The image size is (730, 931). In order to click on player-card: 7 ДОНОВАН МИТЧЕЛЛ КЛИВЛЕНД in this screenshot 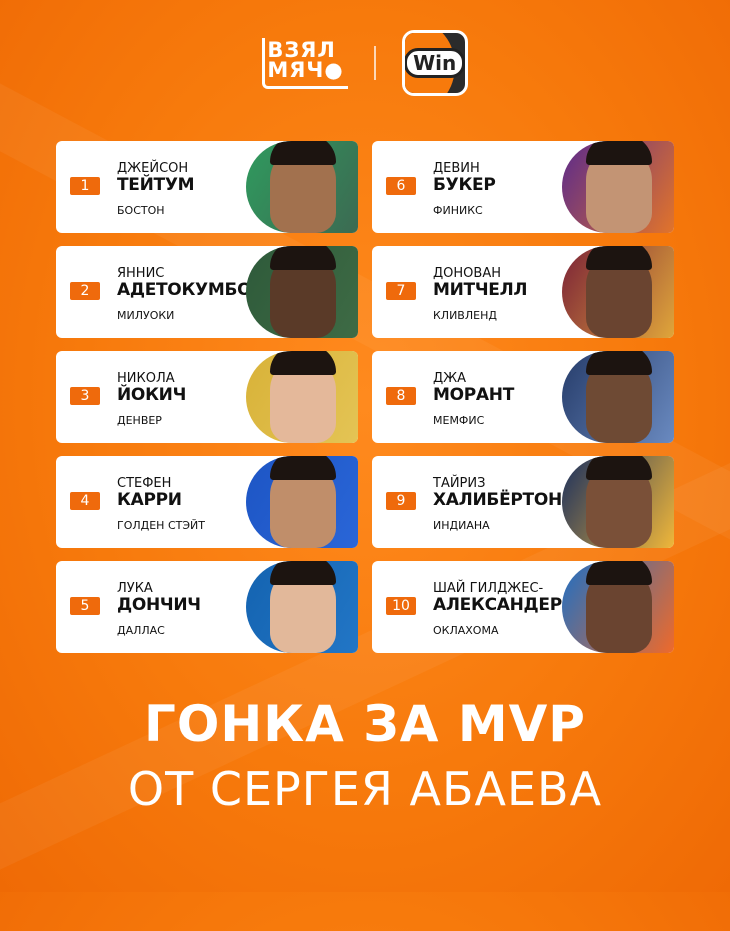, I will do `click(523, 292)`.